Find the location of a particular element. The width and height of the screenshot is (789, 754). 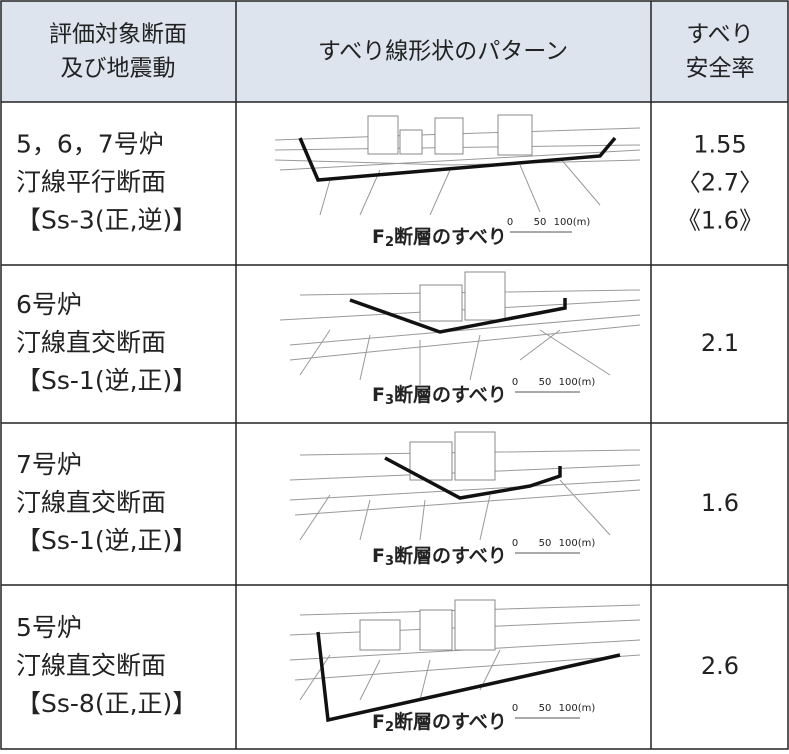

row-label: 6号炉 is located at coordinates (49, 304).